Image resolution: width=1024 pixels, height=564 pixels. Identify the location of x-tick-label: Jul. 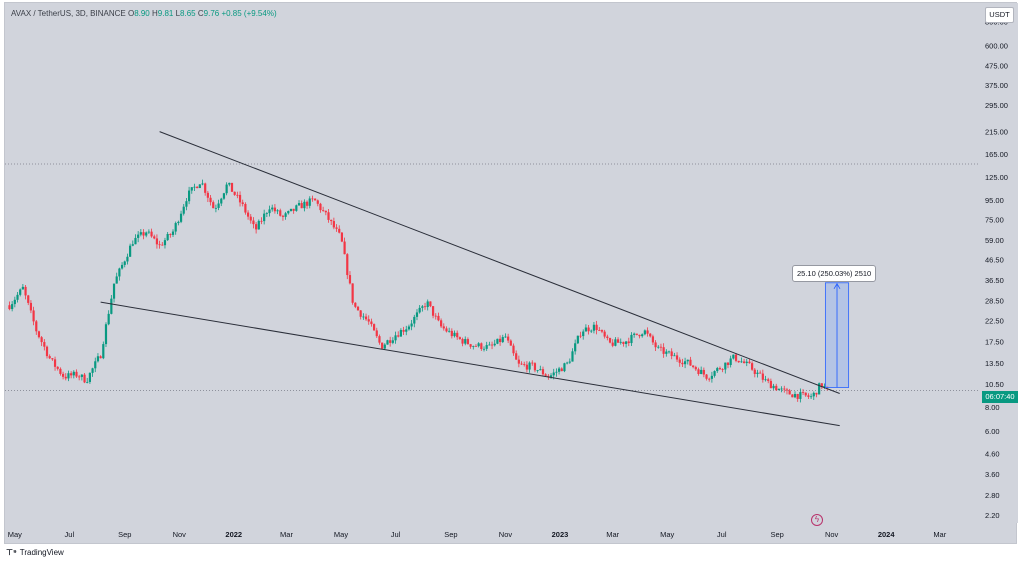
(70, 534).